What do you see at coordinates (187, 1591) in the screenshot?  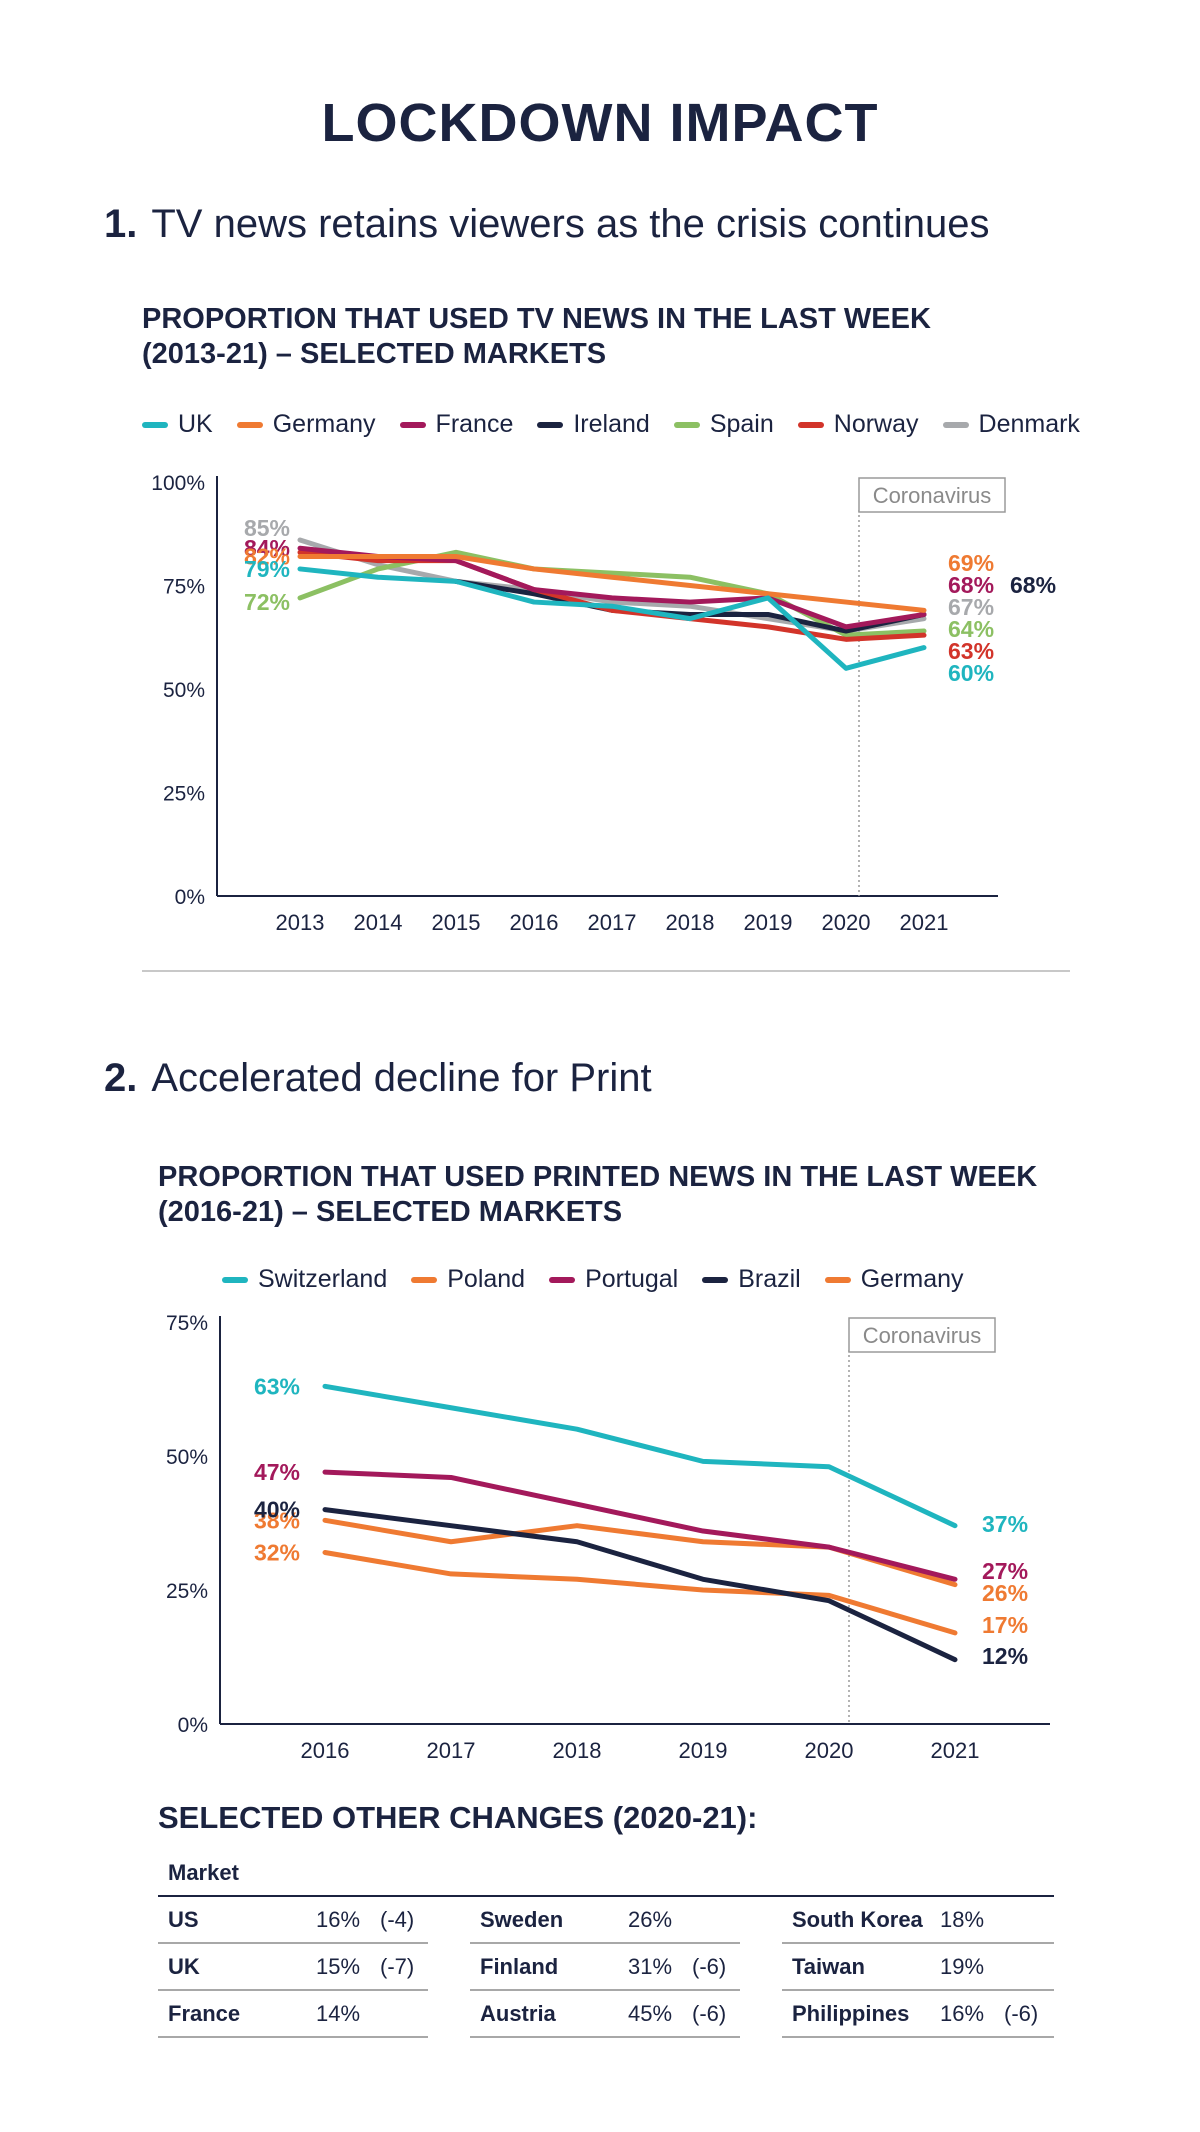 I see `print-y-tick-label: 25%` at bounding box center [187, 1591].